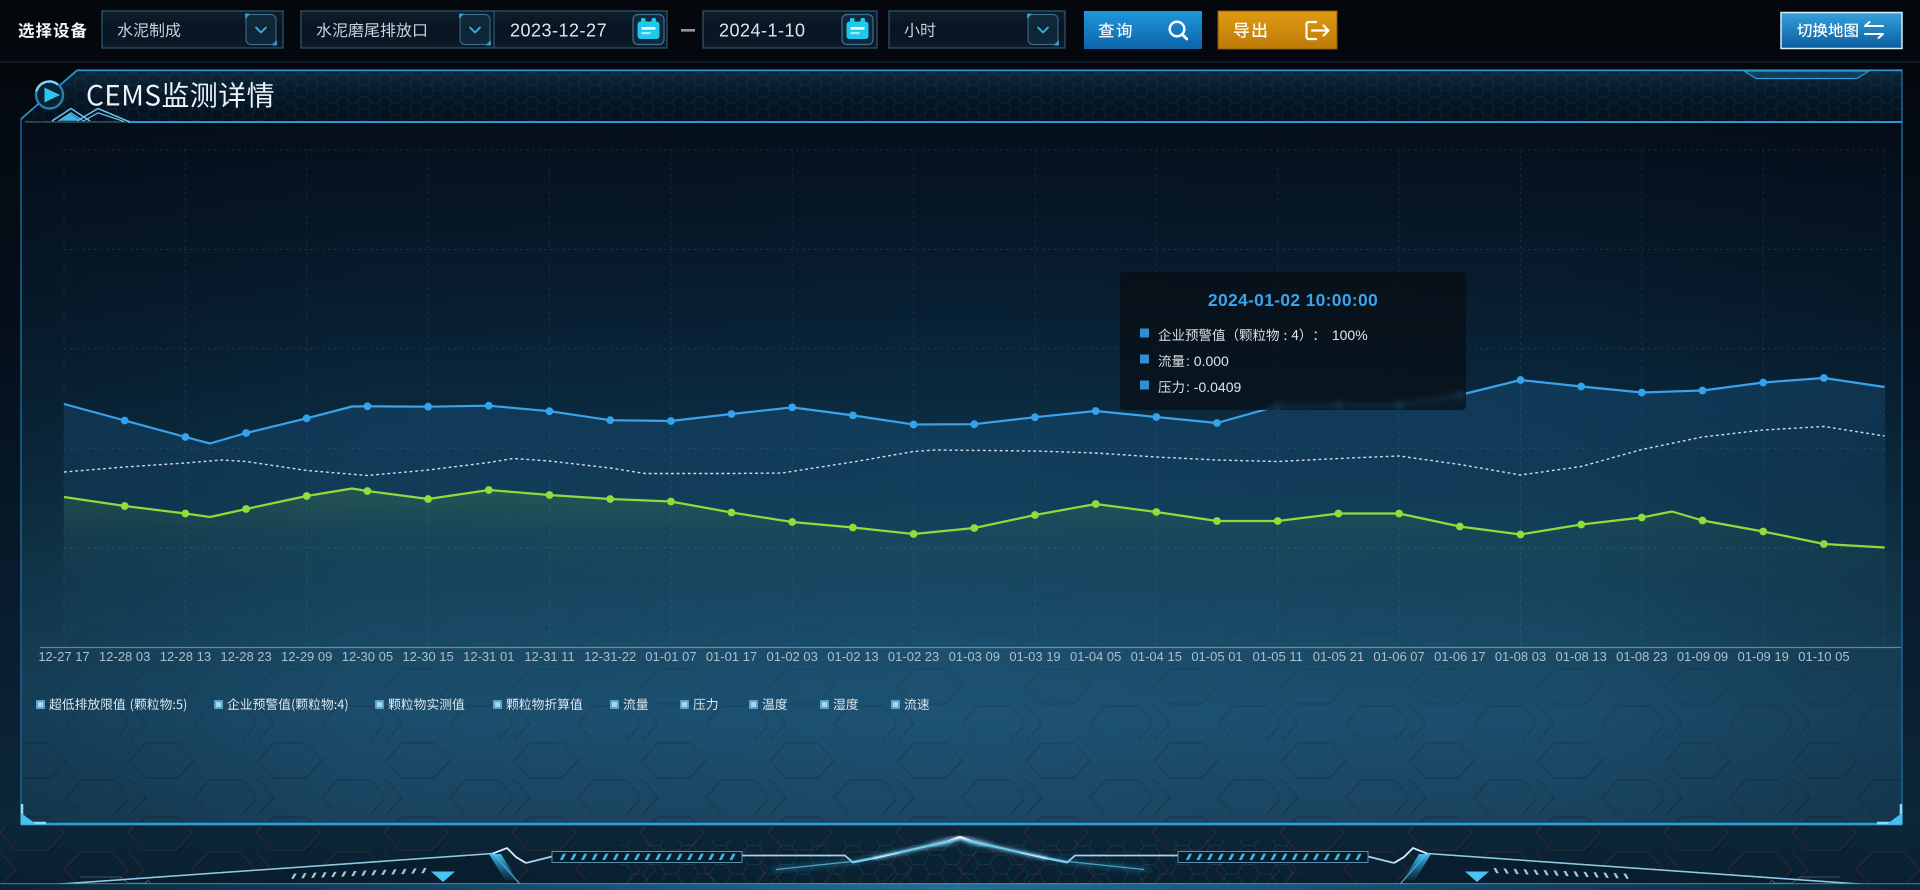 The image size is (1920, 890). I want to click on svg-text: 12-30 15, so click(427, 656).